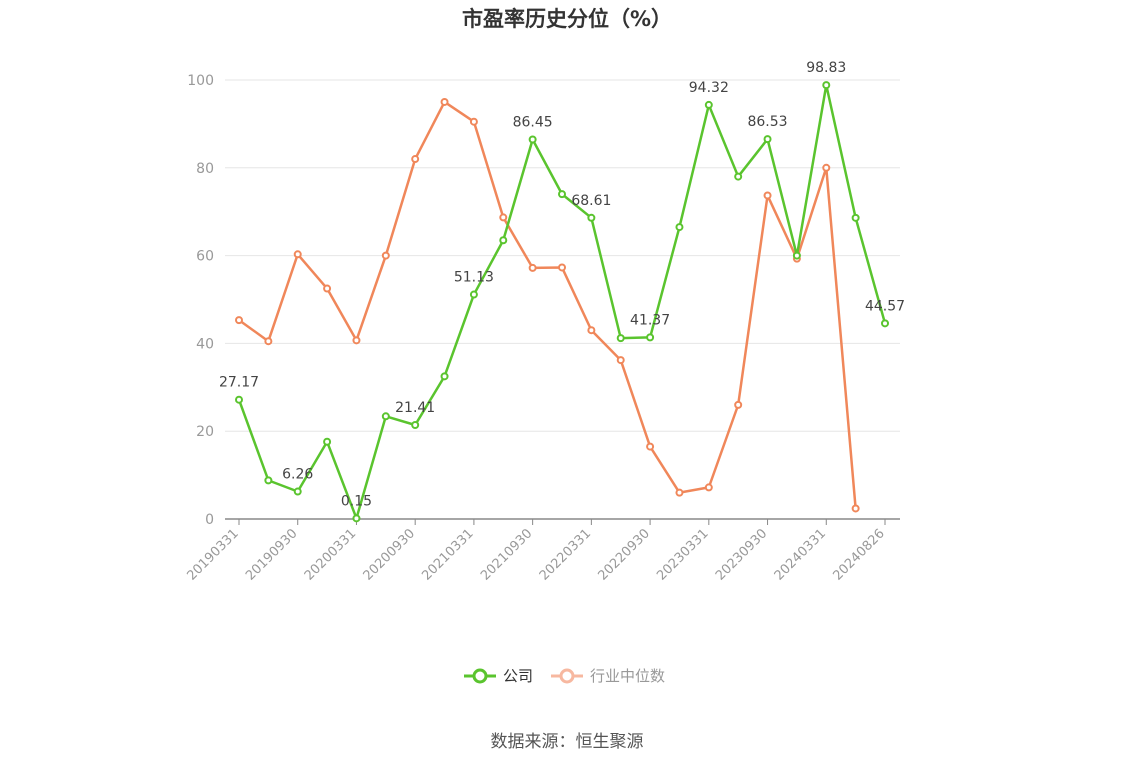  I want to click on legend-item-industry: 行业中位数, so click(608, 676).